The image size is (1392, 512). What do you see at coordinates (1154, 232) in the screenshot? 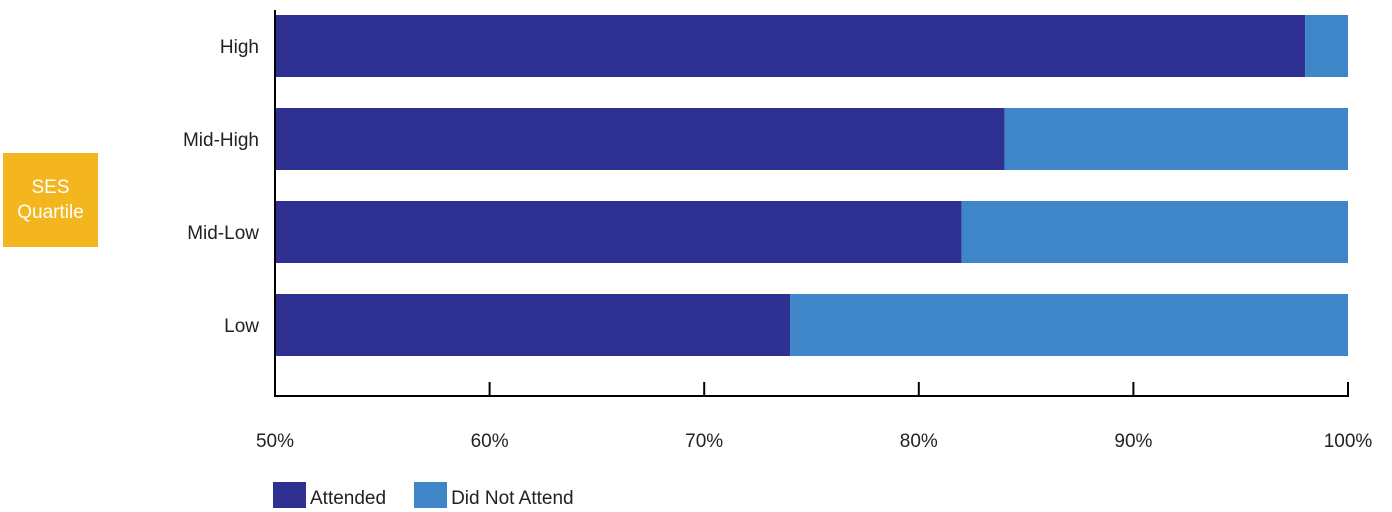
I see `bar-did-not-attend-mid-low` at bounding box center [1154, 232].